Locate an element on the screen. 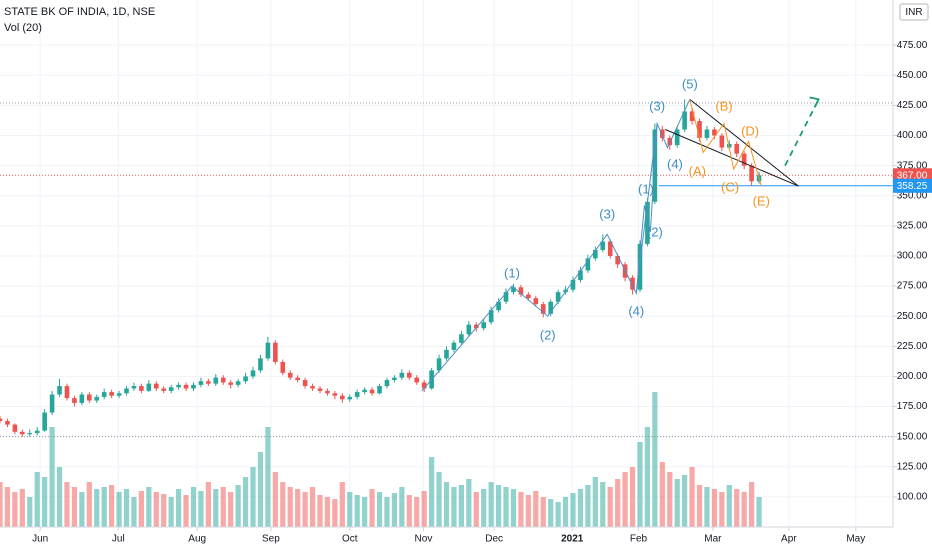  currency-badge is located at coordinates (914, 12).